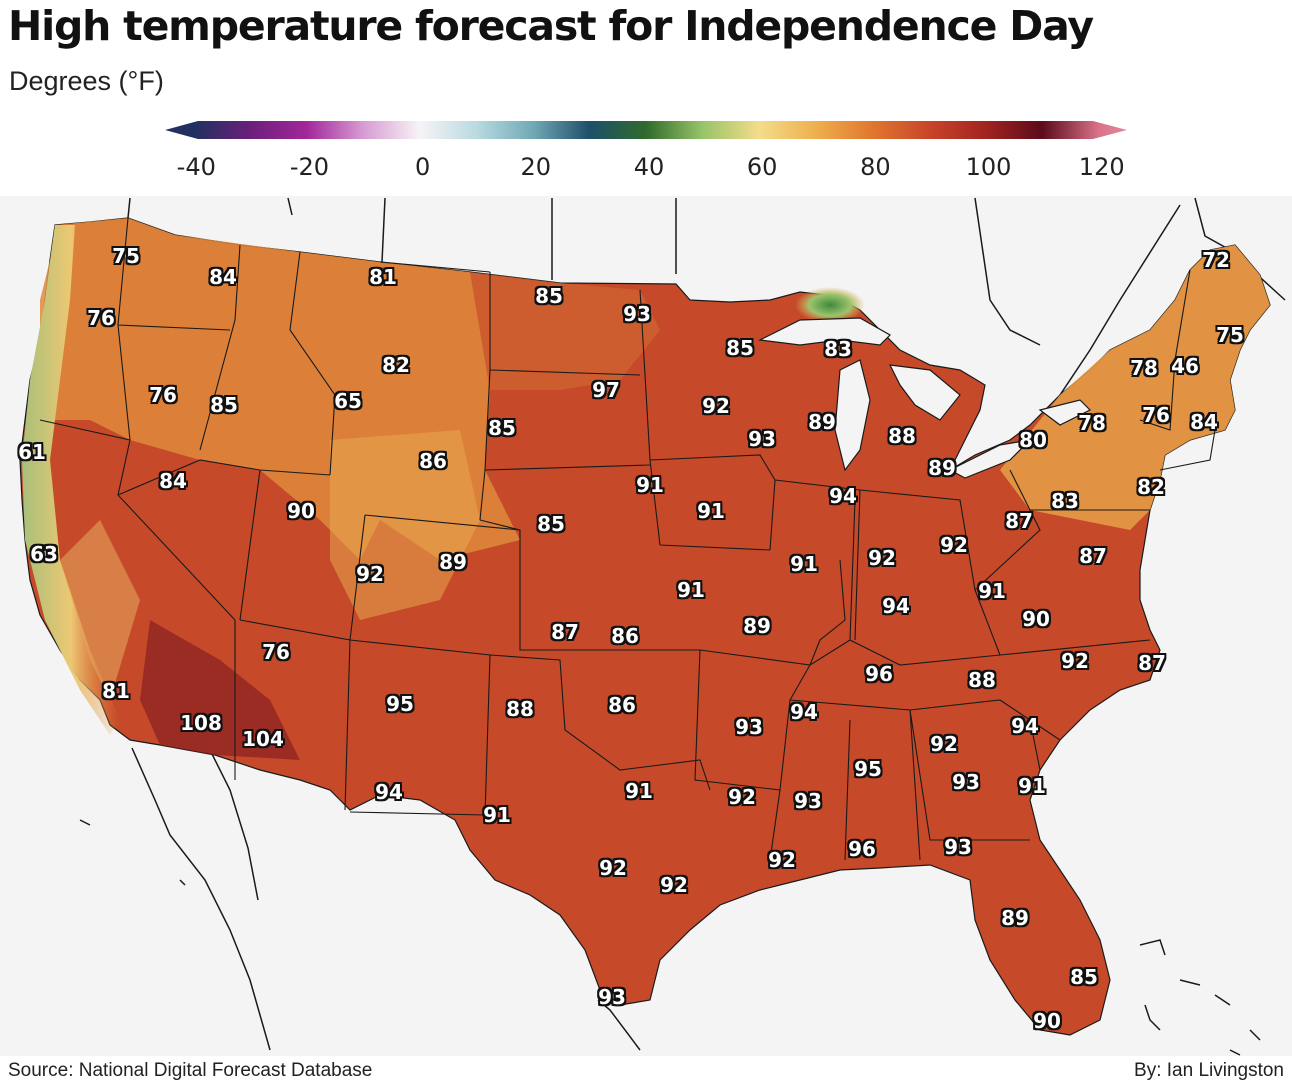  What do you see at coordinates (875, 167) in the screenshot?
I see `legend-tick-label: 80` at bounding box center [875, 167].